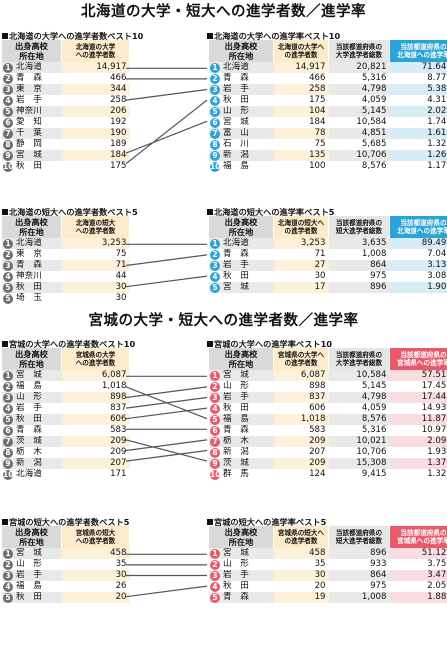 The width and height of the screenshot is (447, 647). Describe the element at coordinates (418, 359) in the screenshot. I see `header-rate: 当該都道府県の 宮城県への進学率` at that location.